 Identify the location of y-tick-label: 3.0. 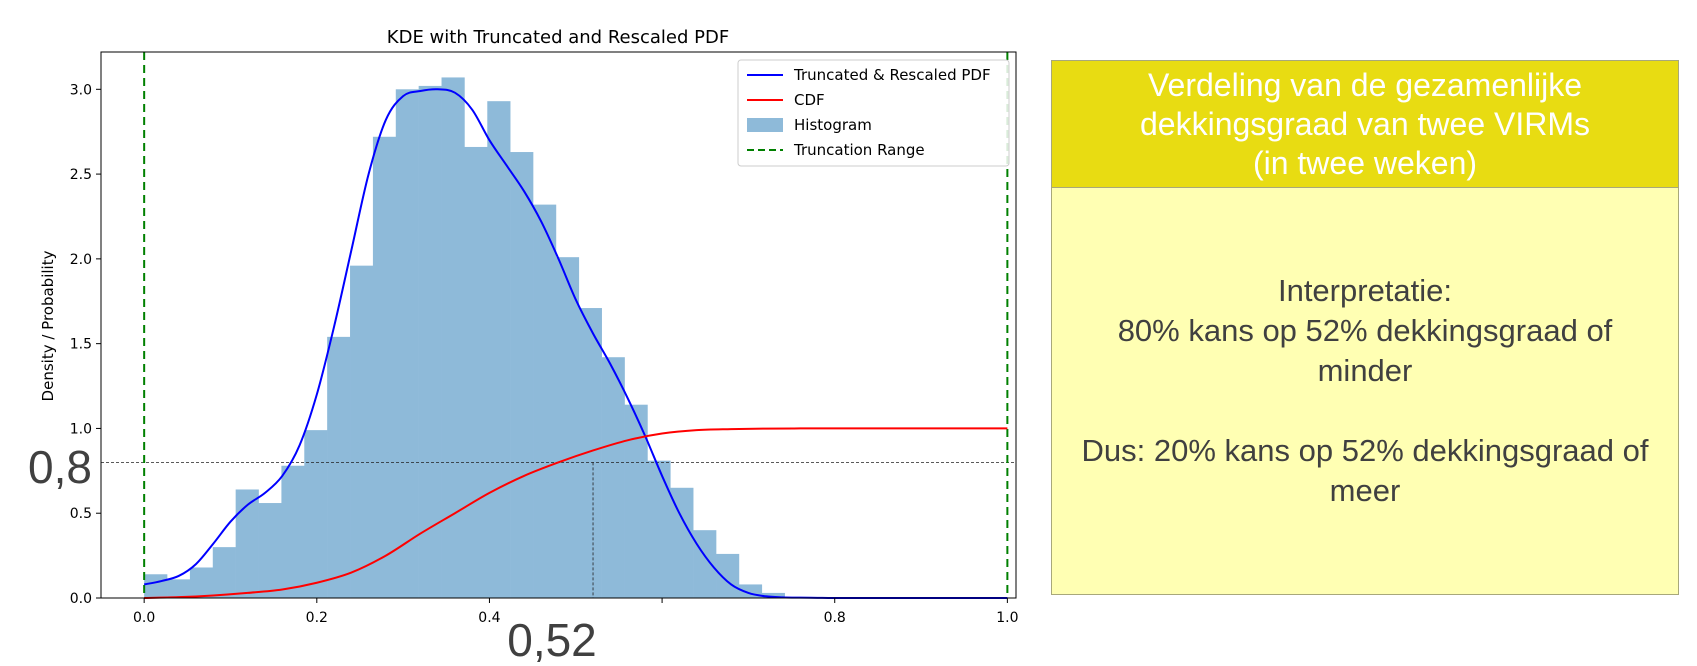
(81, 90).